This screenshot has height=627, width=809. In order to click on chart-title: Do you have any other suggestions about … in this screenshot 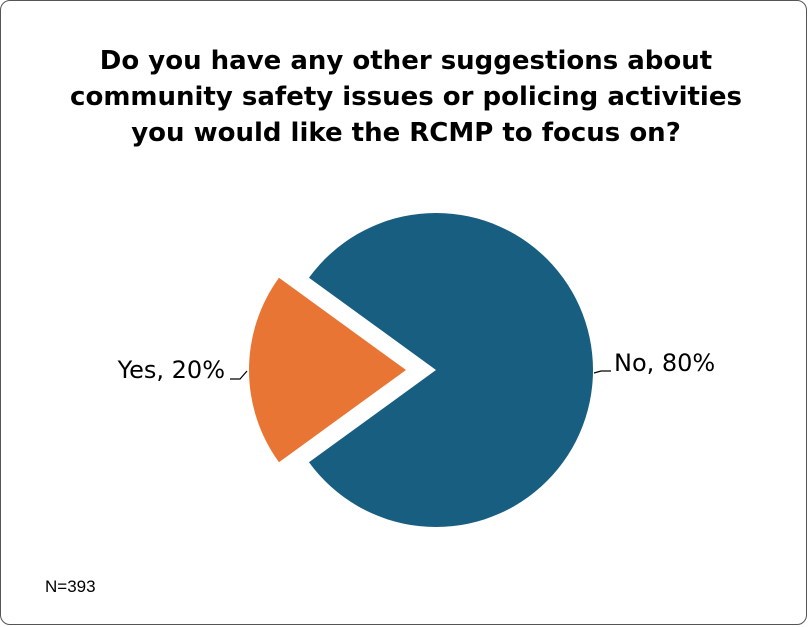, I will do `click(406, 97)`.